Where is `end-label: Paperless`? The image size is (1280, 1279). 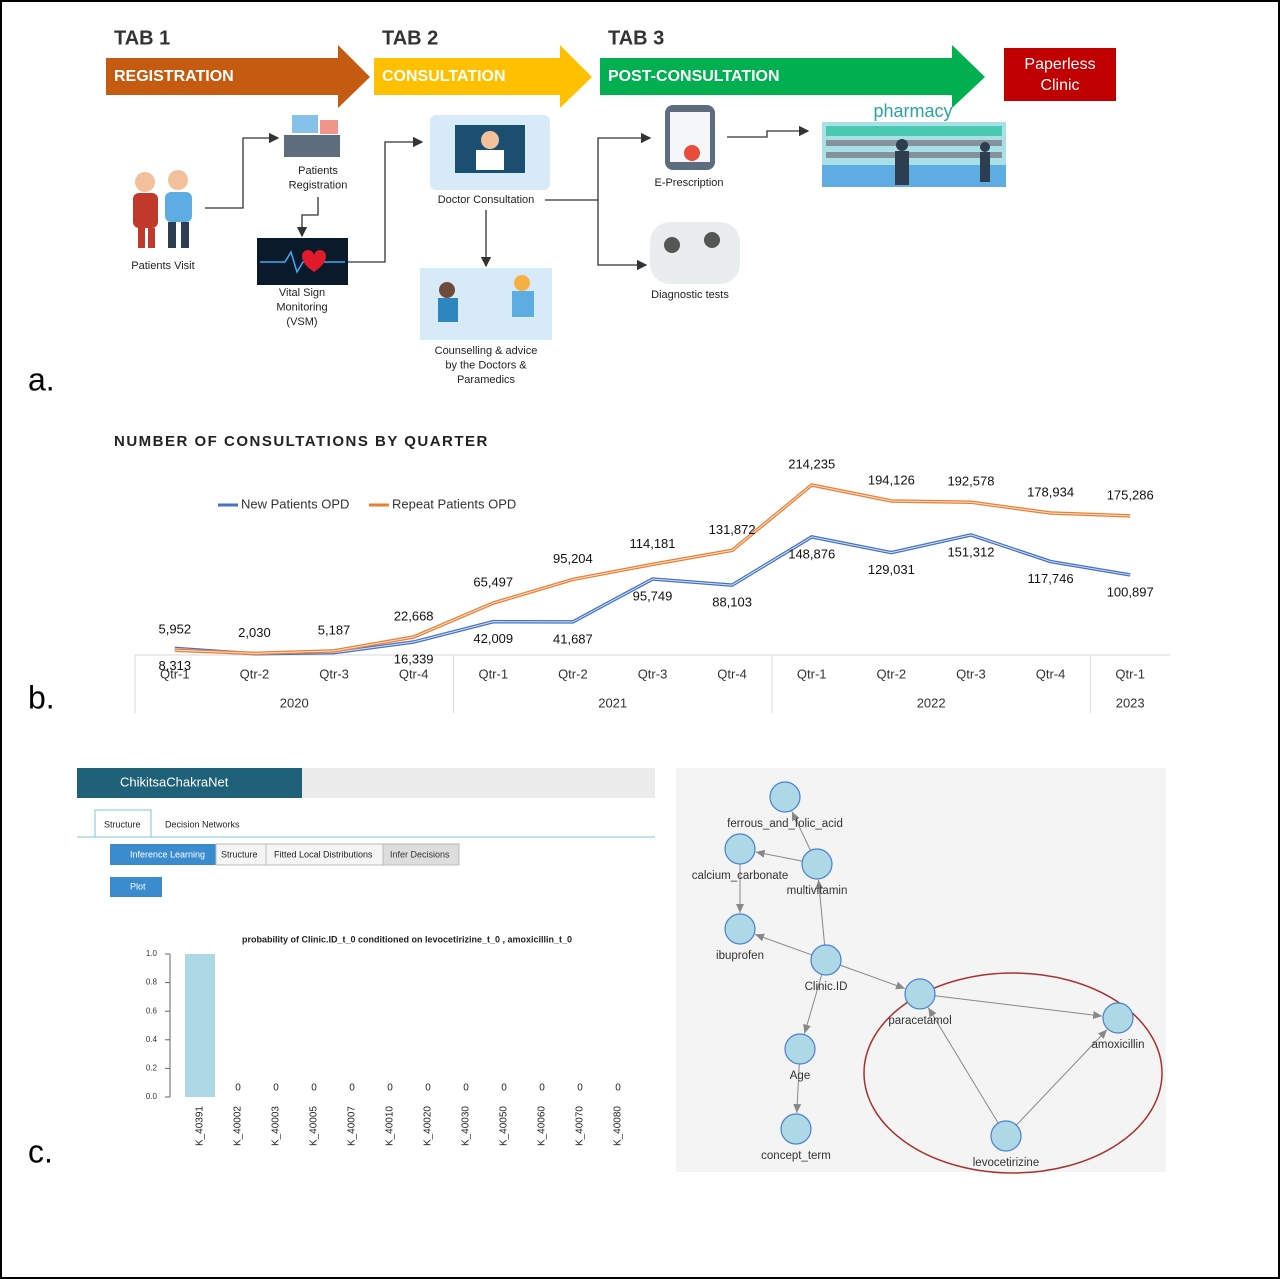 end-label: Paperless is located at coordinates (1059, 64).